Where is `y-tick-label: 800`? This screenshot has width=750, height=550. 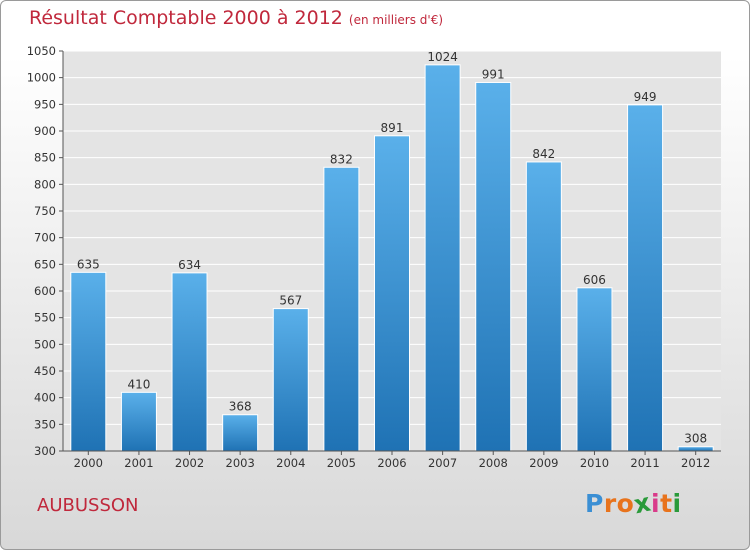 y-tick-label: 800 is located at coordinates (45, 184).